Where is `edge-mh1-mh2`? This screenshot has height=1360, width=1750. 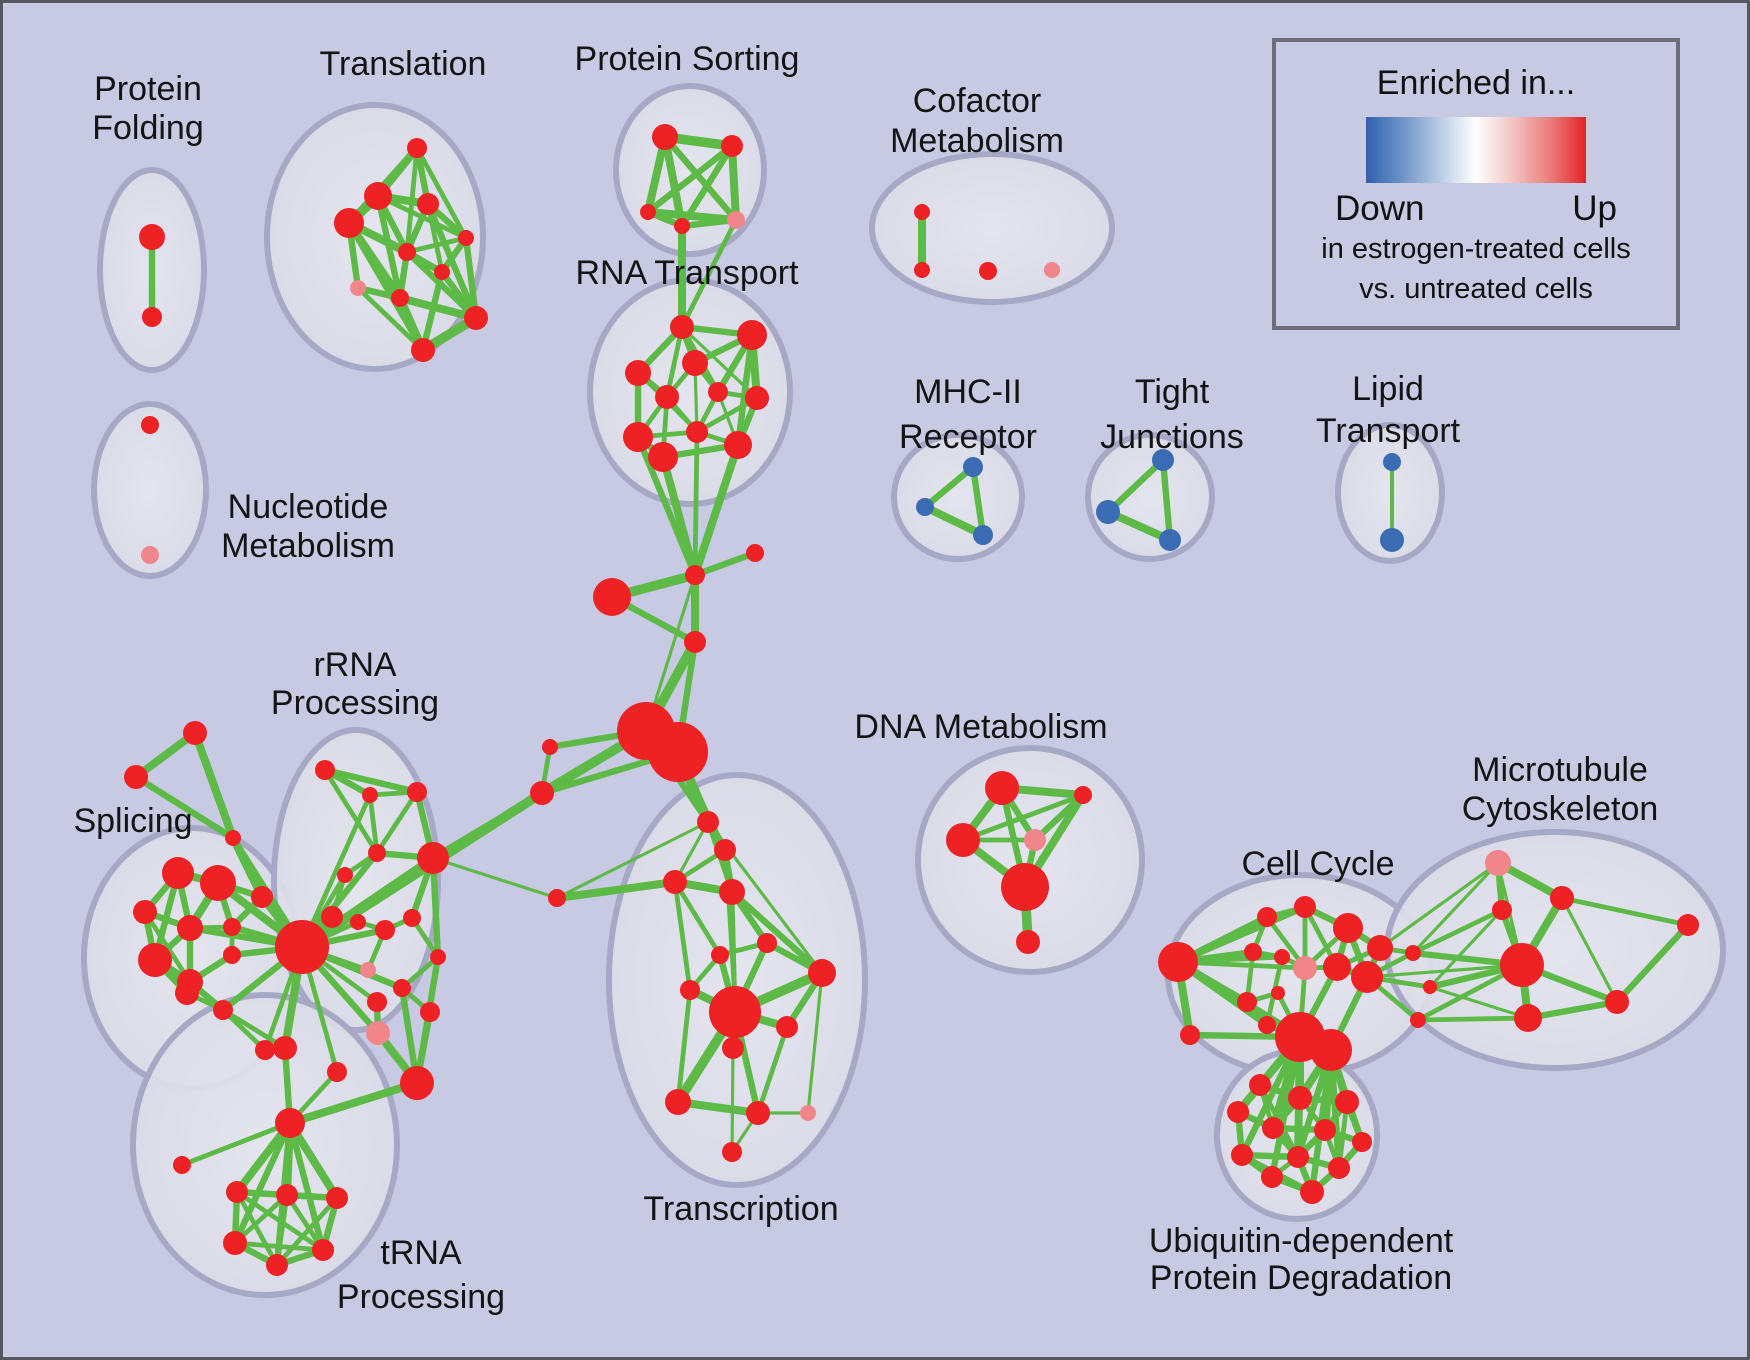
edge-mh1-mh2 is located at coordinates (949, 487).